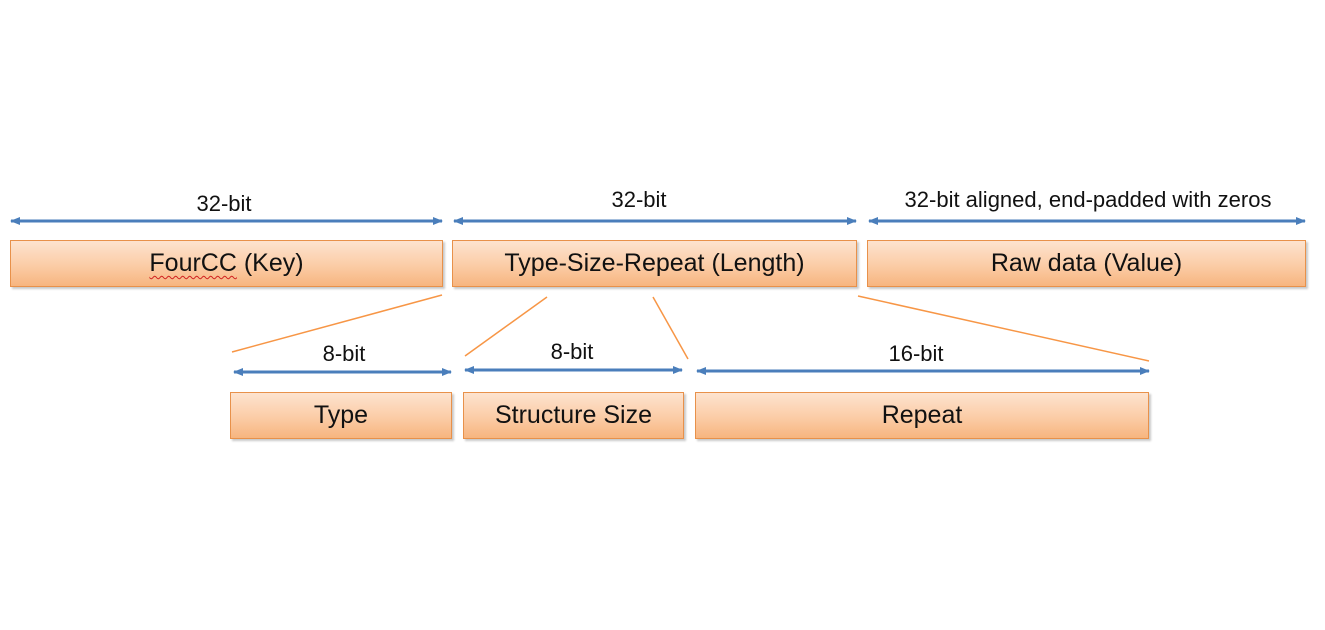  I want to click on type-width-label: 8-bit, so click(344, 353).